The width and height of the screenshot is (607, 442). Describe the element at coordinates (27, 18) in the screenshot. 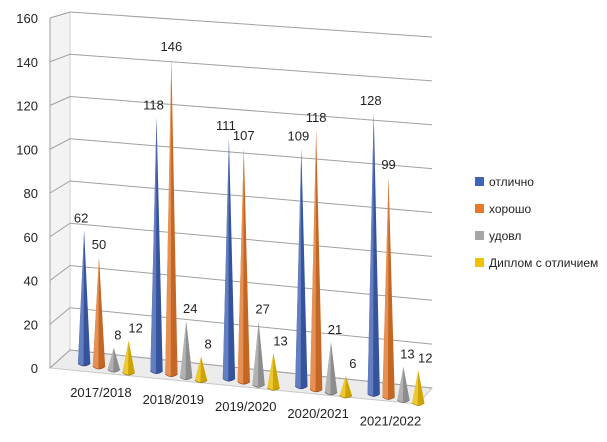

I see `y-tick-label: 160` at that location.